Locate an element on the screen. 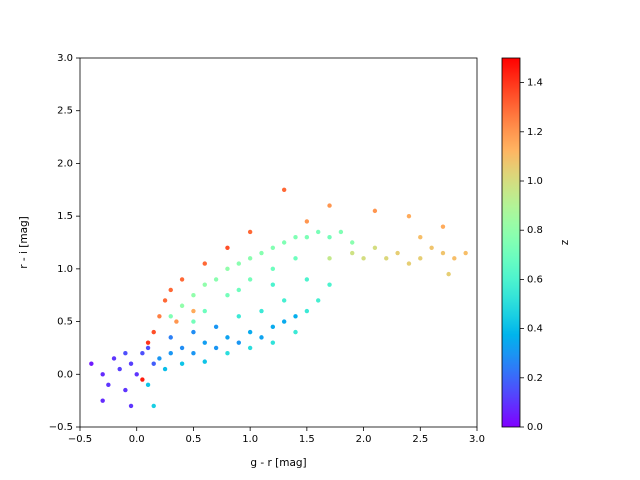 This screenshot has width=640, height=480. x-tick-label: 1.0 is located at coordinates (250, 439).